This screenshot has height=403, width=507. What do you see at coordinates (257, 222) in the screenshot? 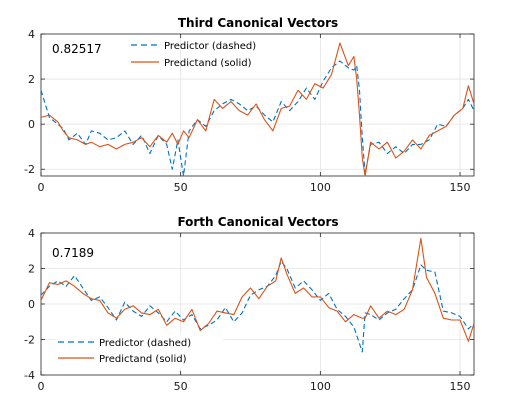
I see `chart-title: Forth Canonical Vectors` at bounding box center [257, 222].